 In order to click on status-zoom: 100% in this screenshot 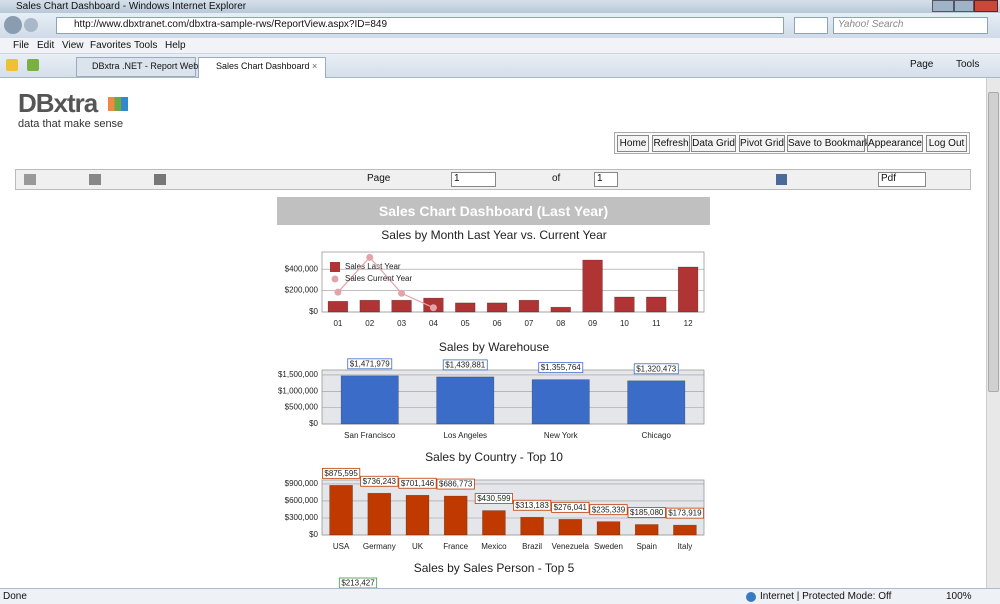, I will do `click(959, 596)`.